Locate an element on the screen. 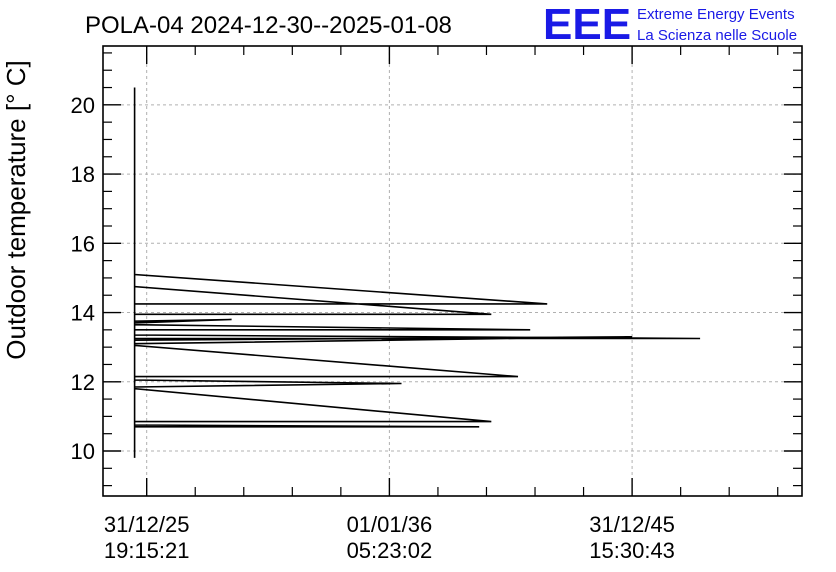 The width and height of the screenshot is (836, 572). y-tick-label: 12 is located at coordinates (83, 382).